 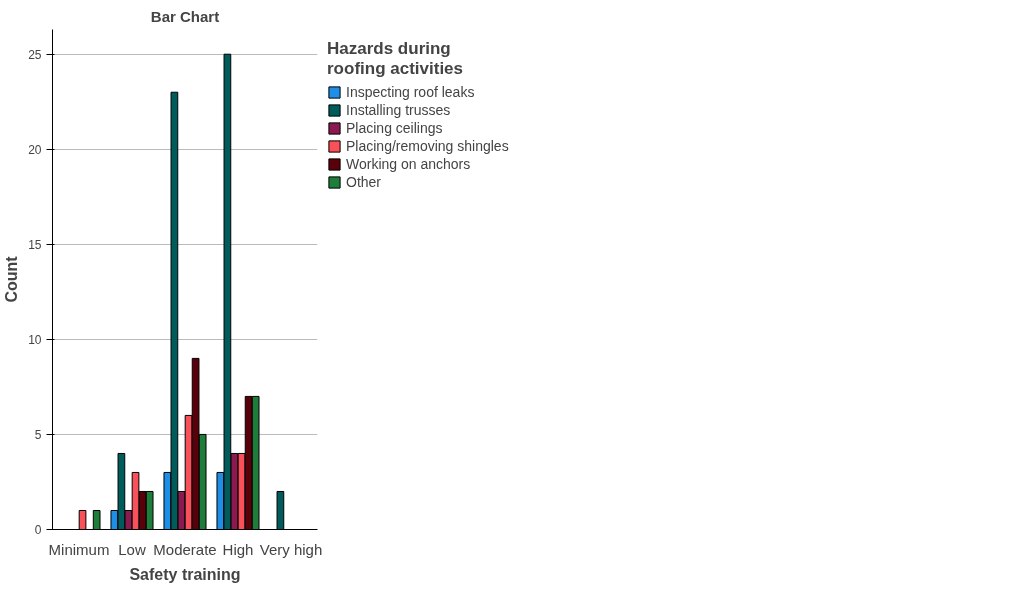 I want to click on x-tick-label: Low, so click(x=132, y=549).